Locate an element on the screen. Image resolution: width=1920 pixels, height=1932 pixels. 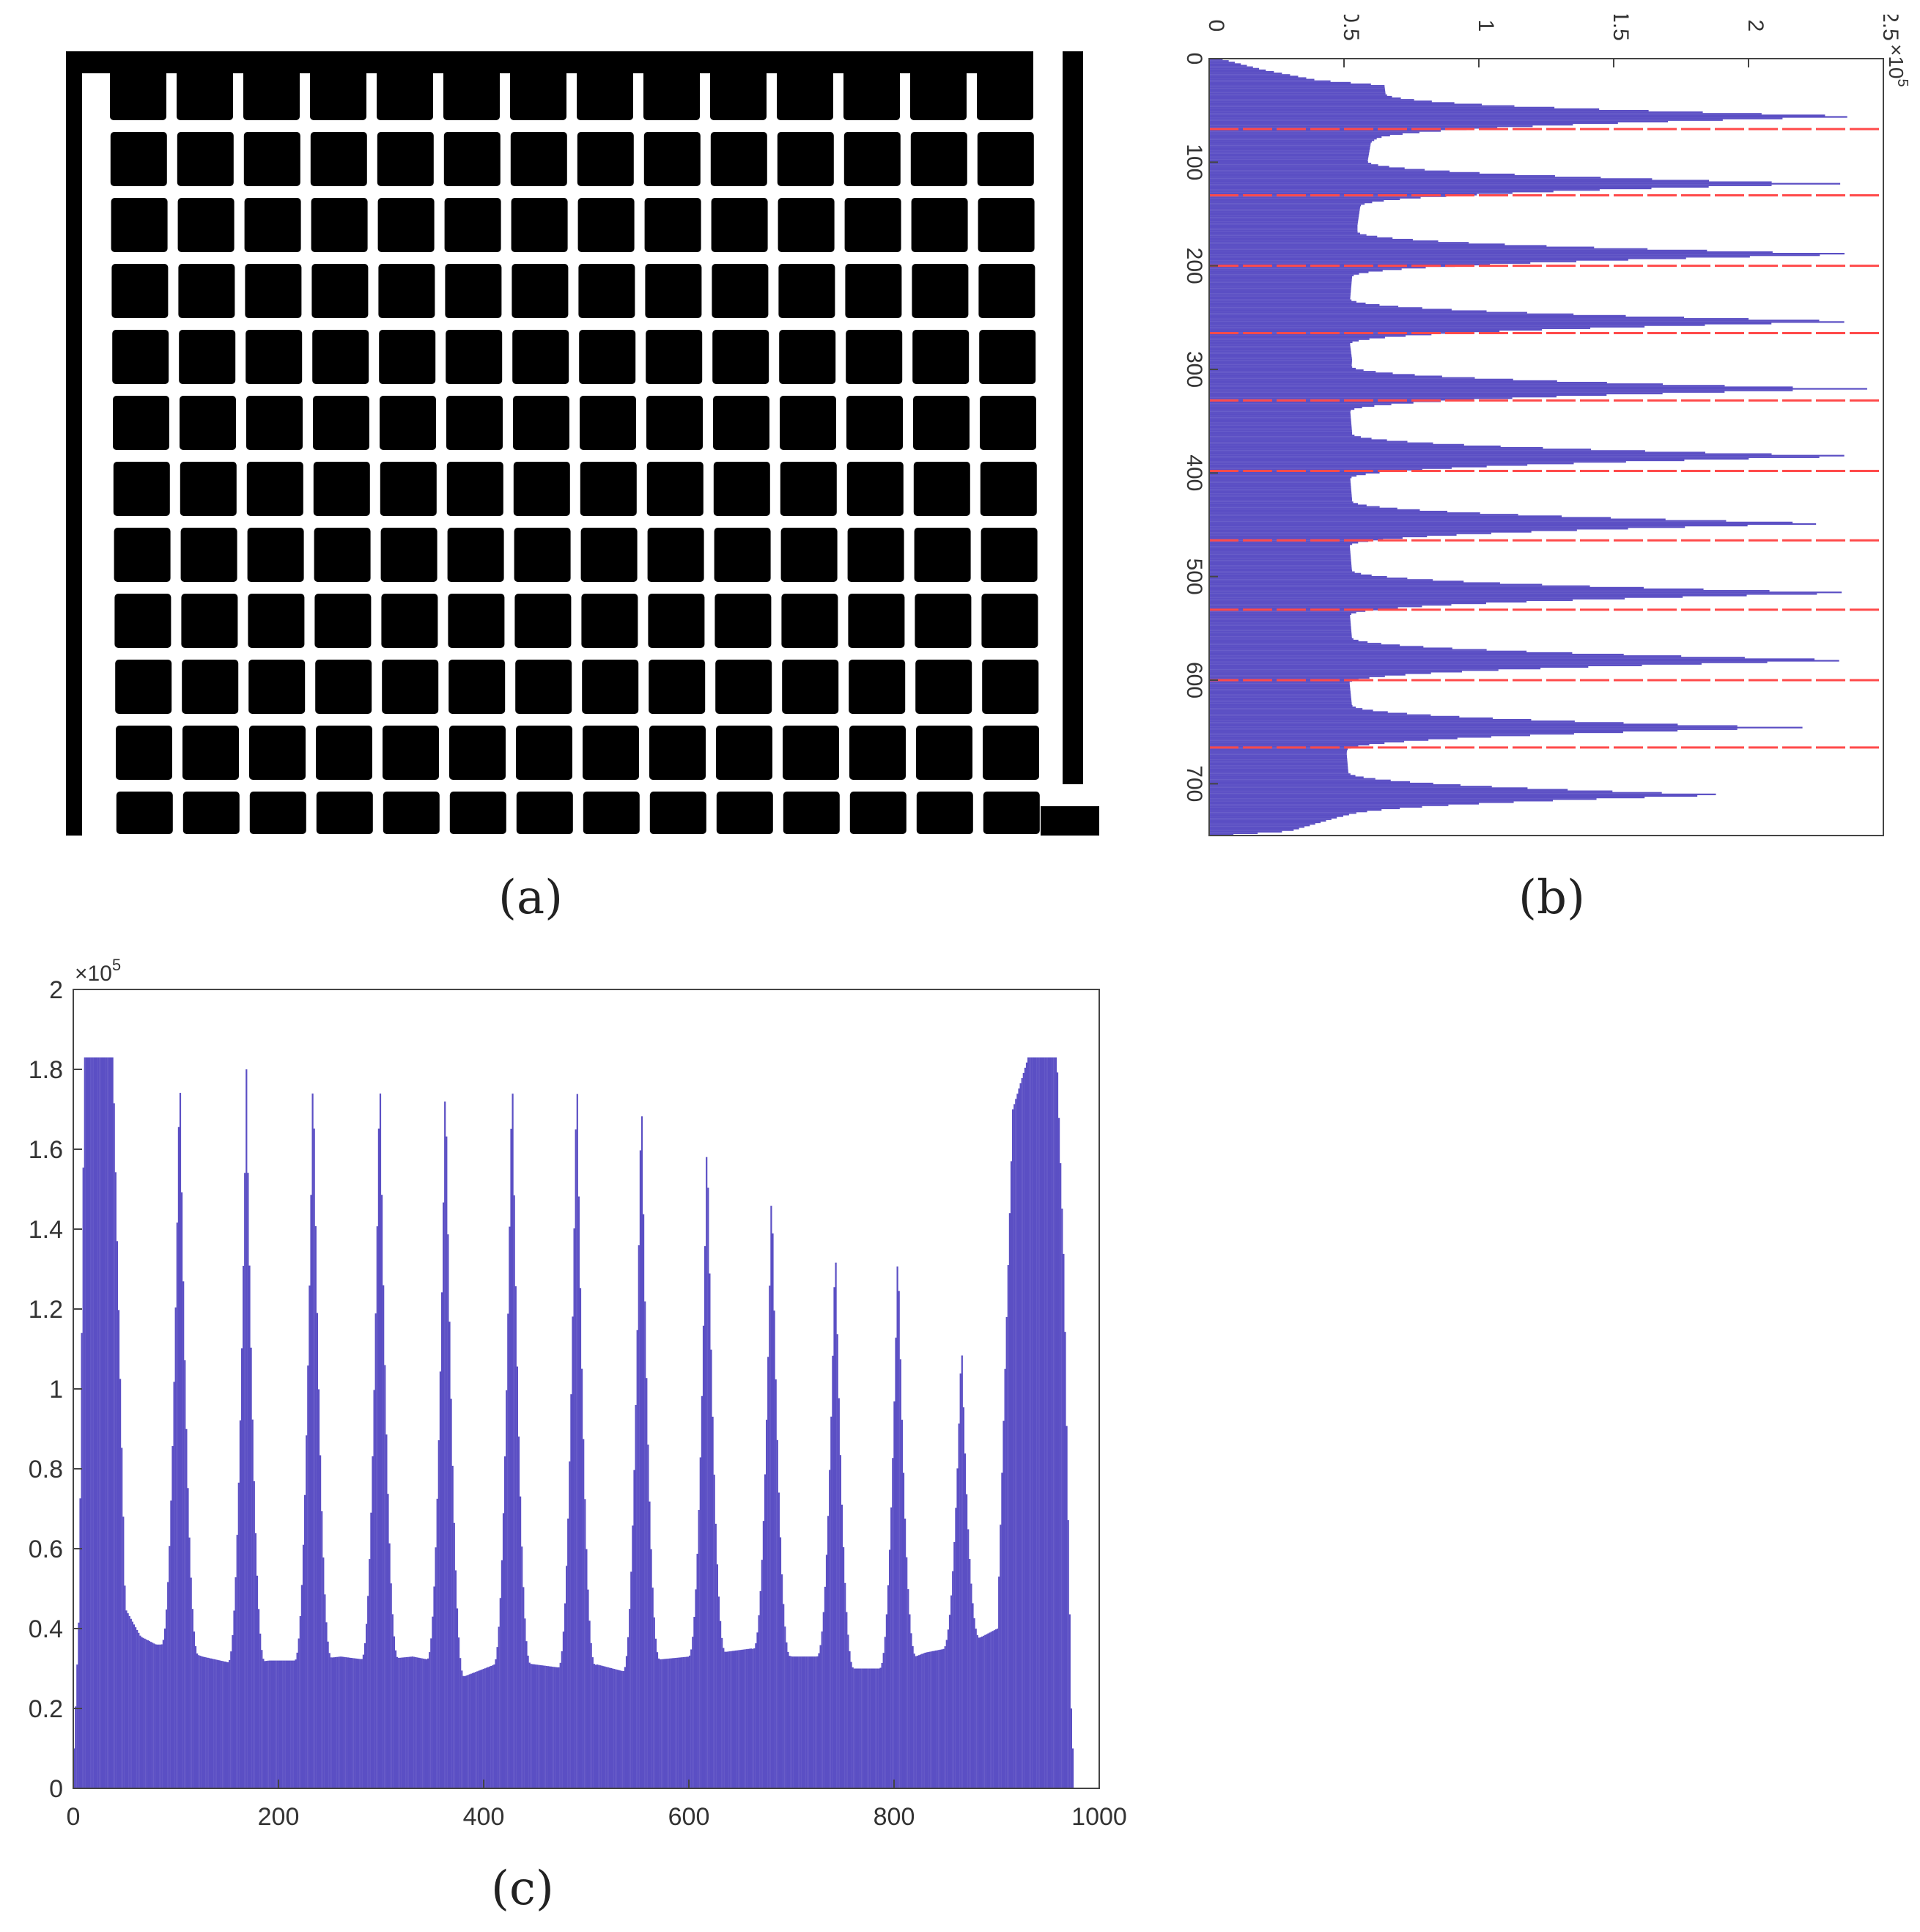
x-tick-label: 600 is located at coordinates (689, 1817).